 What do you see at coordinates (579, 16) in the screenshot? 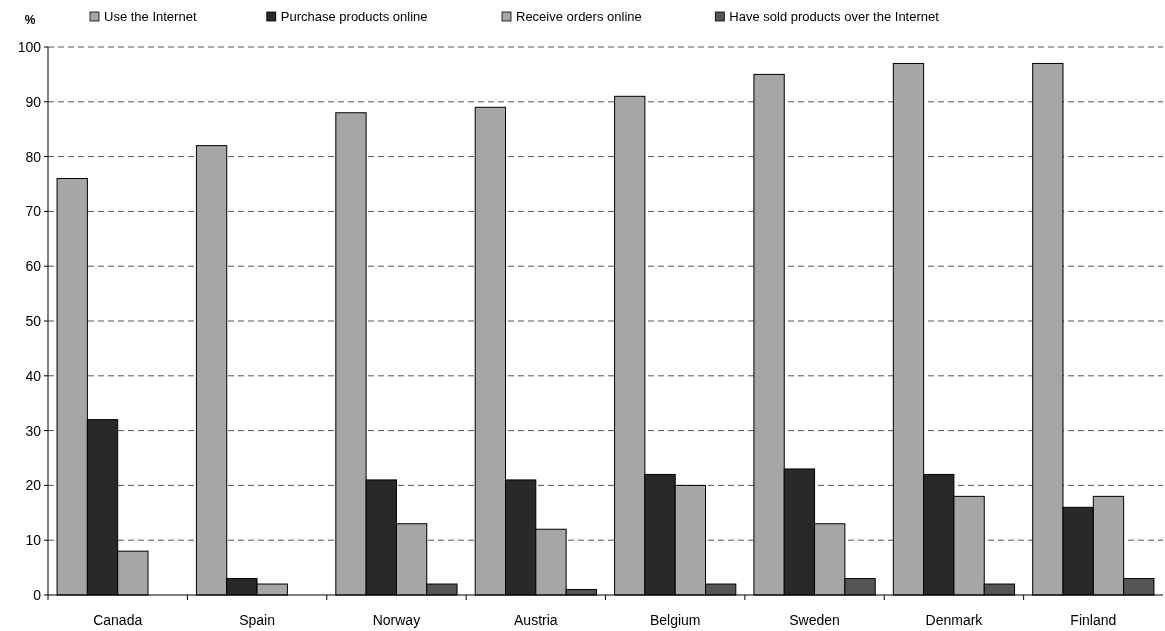
I see `legend-label: Receive orders online` at bounding box center [579, 16].